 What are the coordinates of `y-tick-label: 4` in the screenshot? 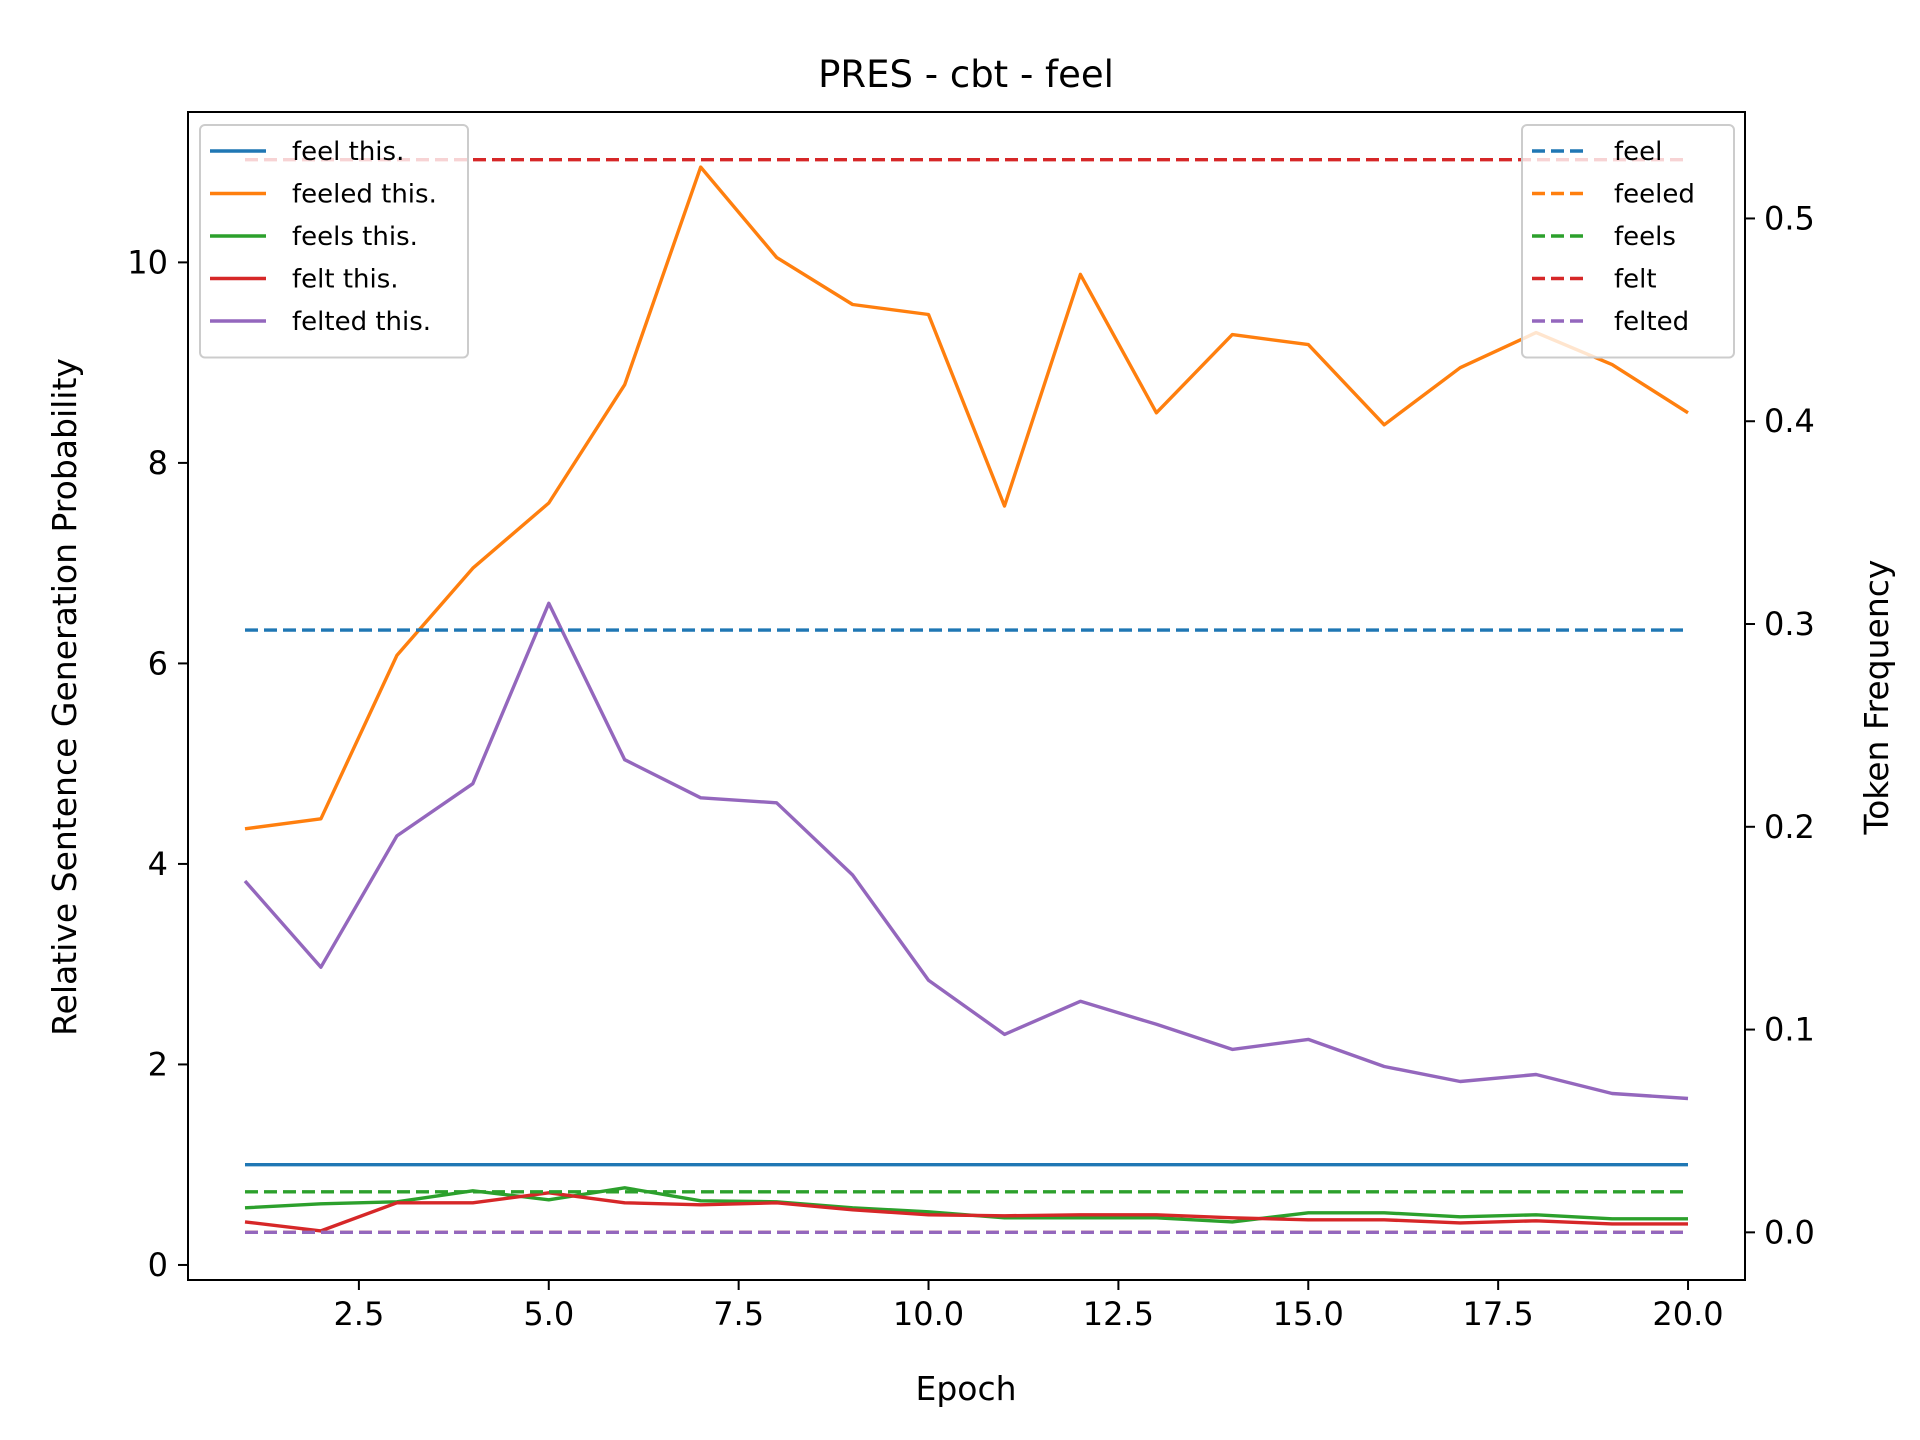 It's located at (158, 864).